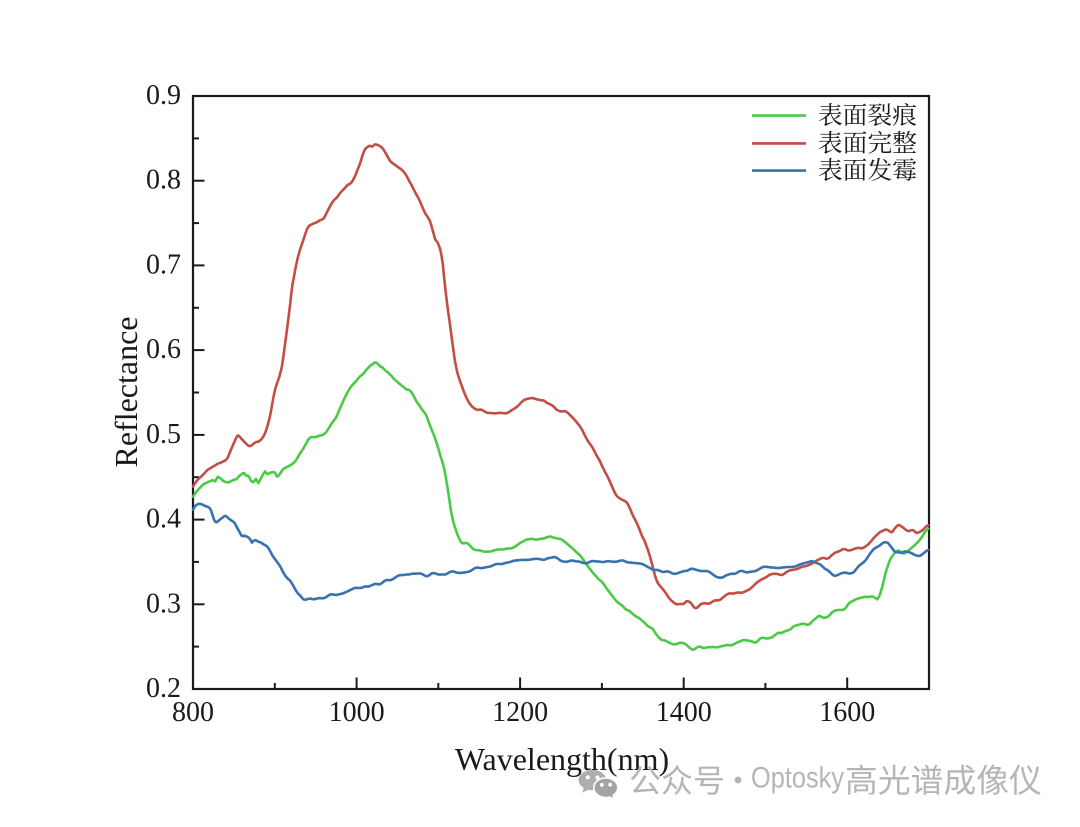  What do you see at coordinates (163, 519) in the screenshot?
I see `svg-text: 0.4` at bounding box center [163, 519].